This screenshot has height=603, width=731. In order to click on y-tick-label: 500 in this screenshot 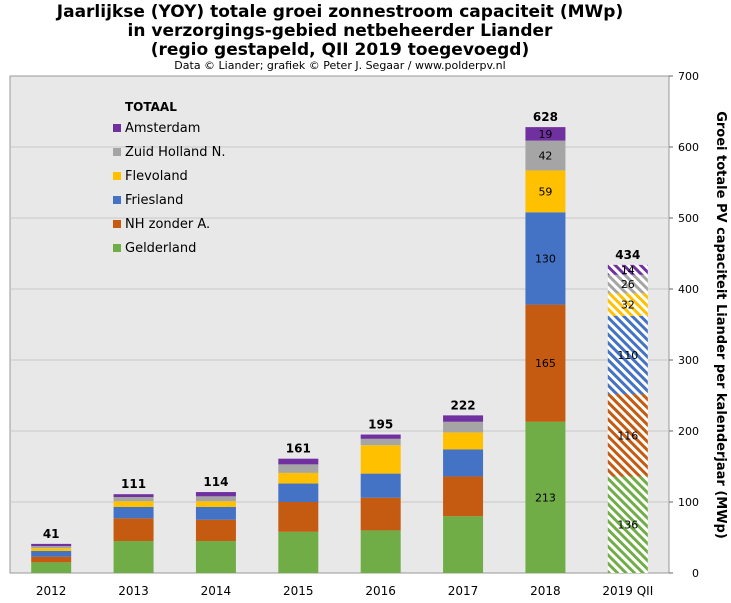, I will do `click(688, 218)`.